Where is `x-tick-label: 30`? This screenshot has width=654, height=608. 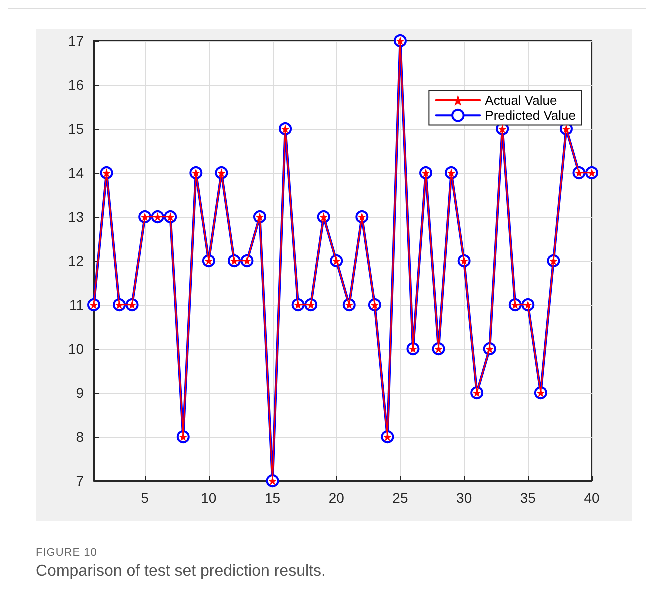
x-tick-label: 30 is located at coordinates (464, 498).